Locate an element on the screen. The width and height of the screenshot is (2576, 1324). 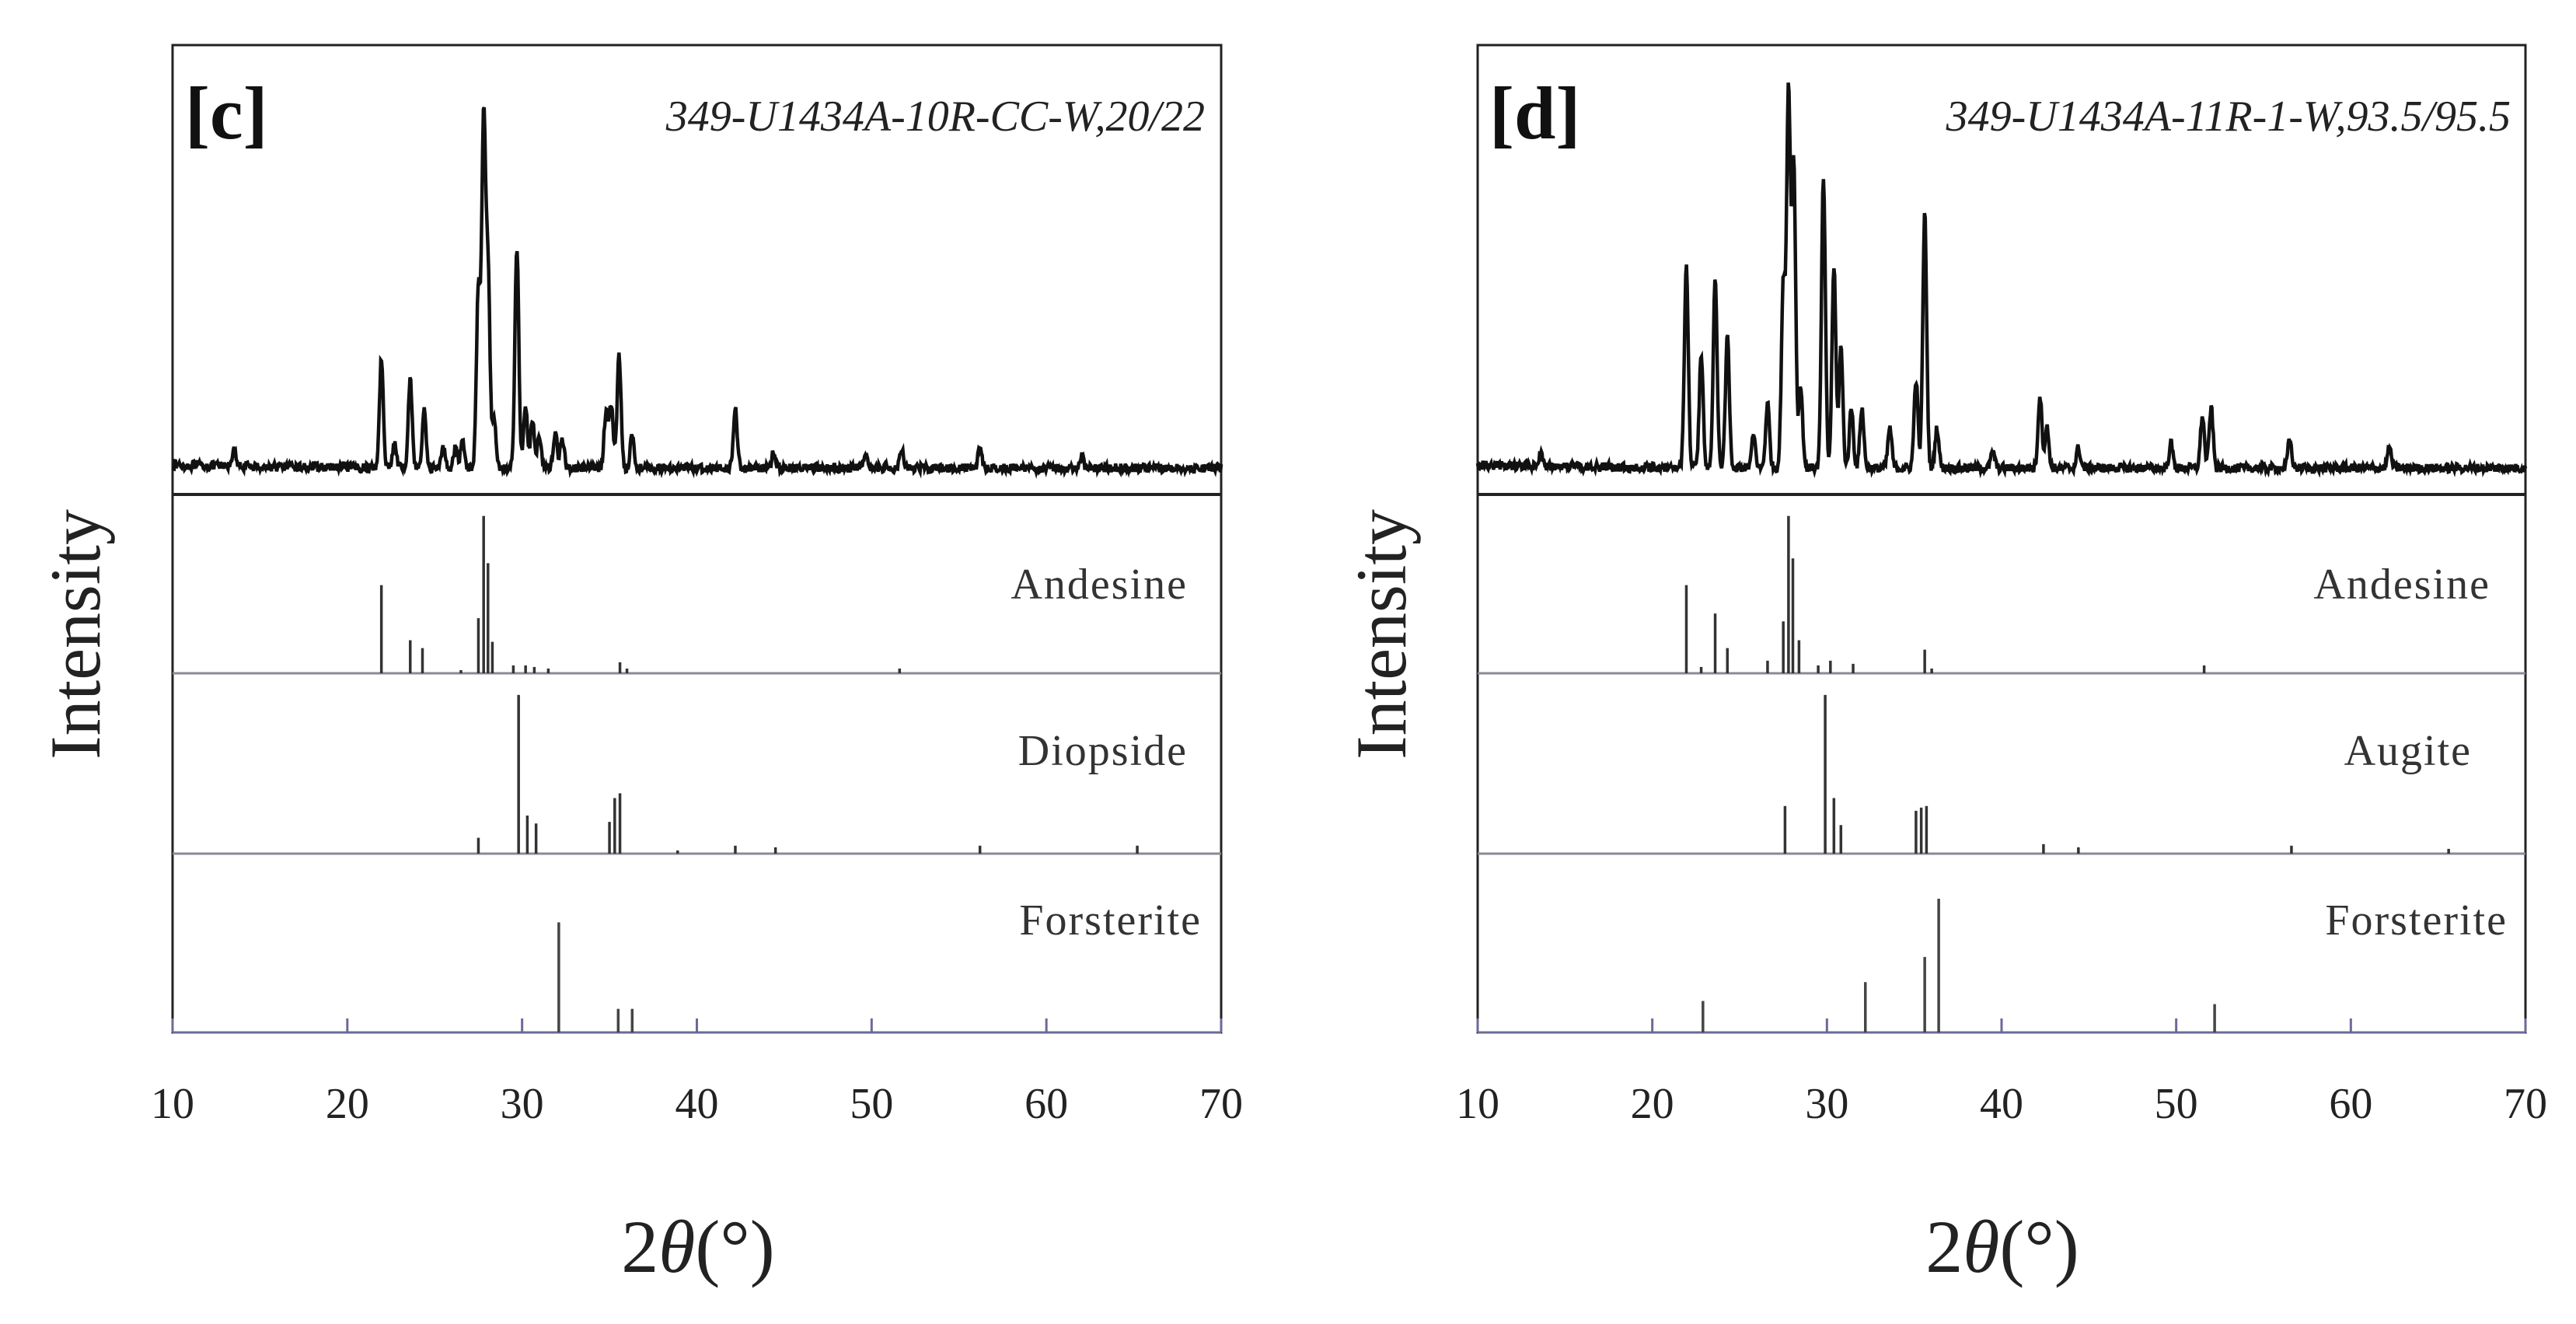
panel-d-x-axis-label-theta: θ is located at coordinates (1981, 1246).